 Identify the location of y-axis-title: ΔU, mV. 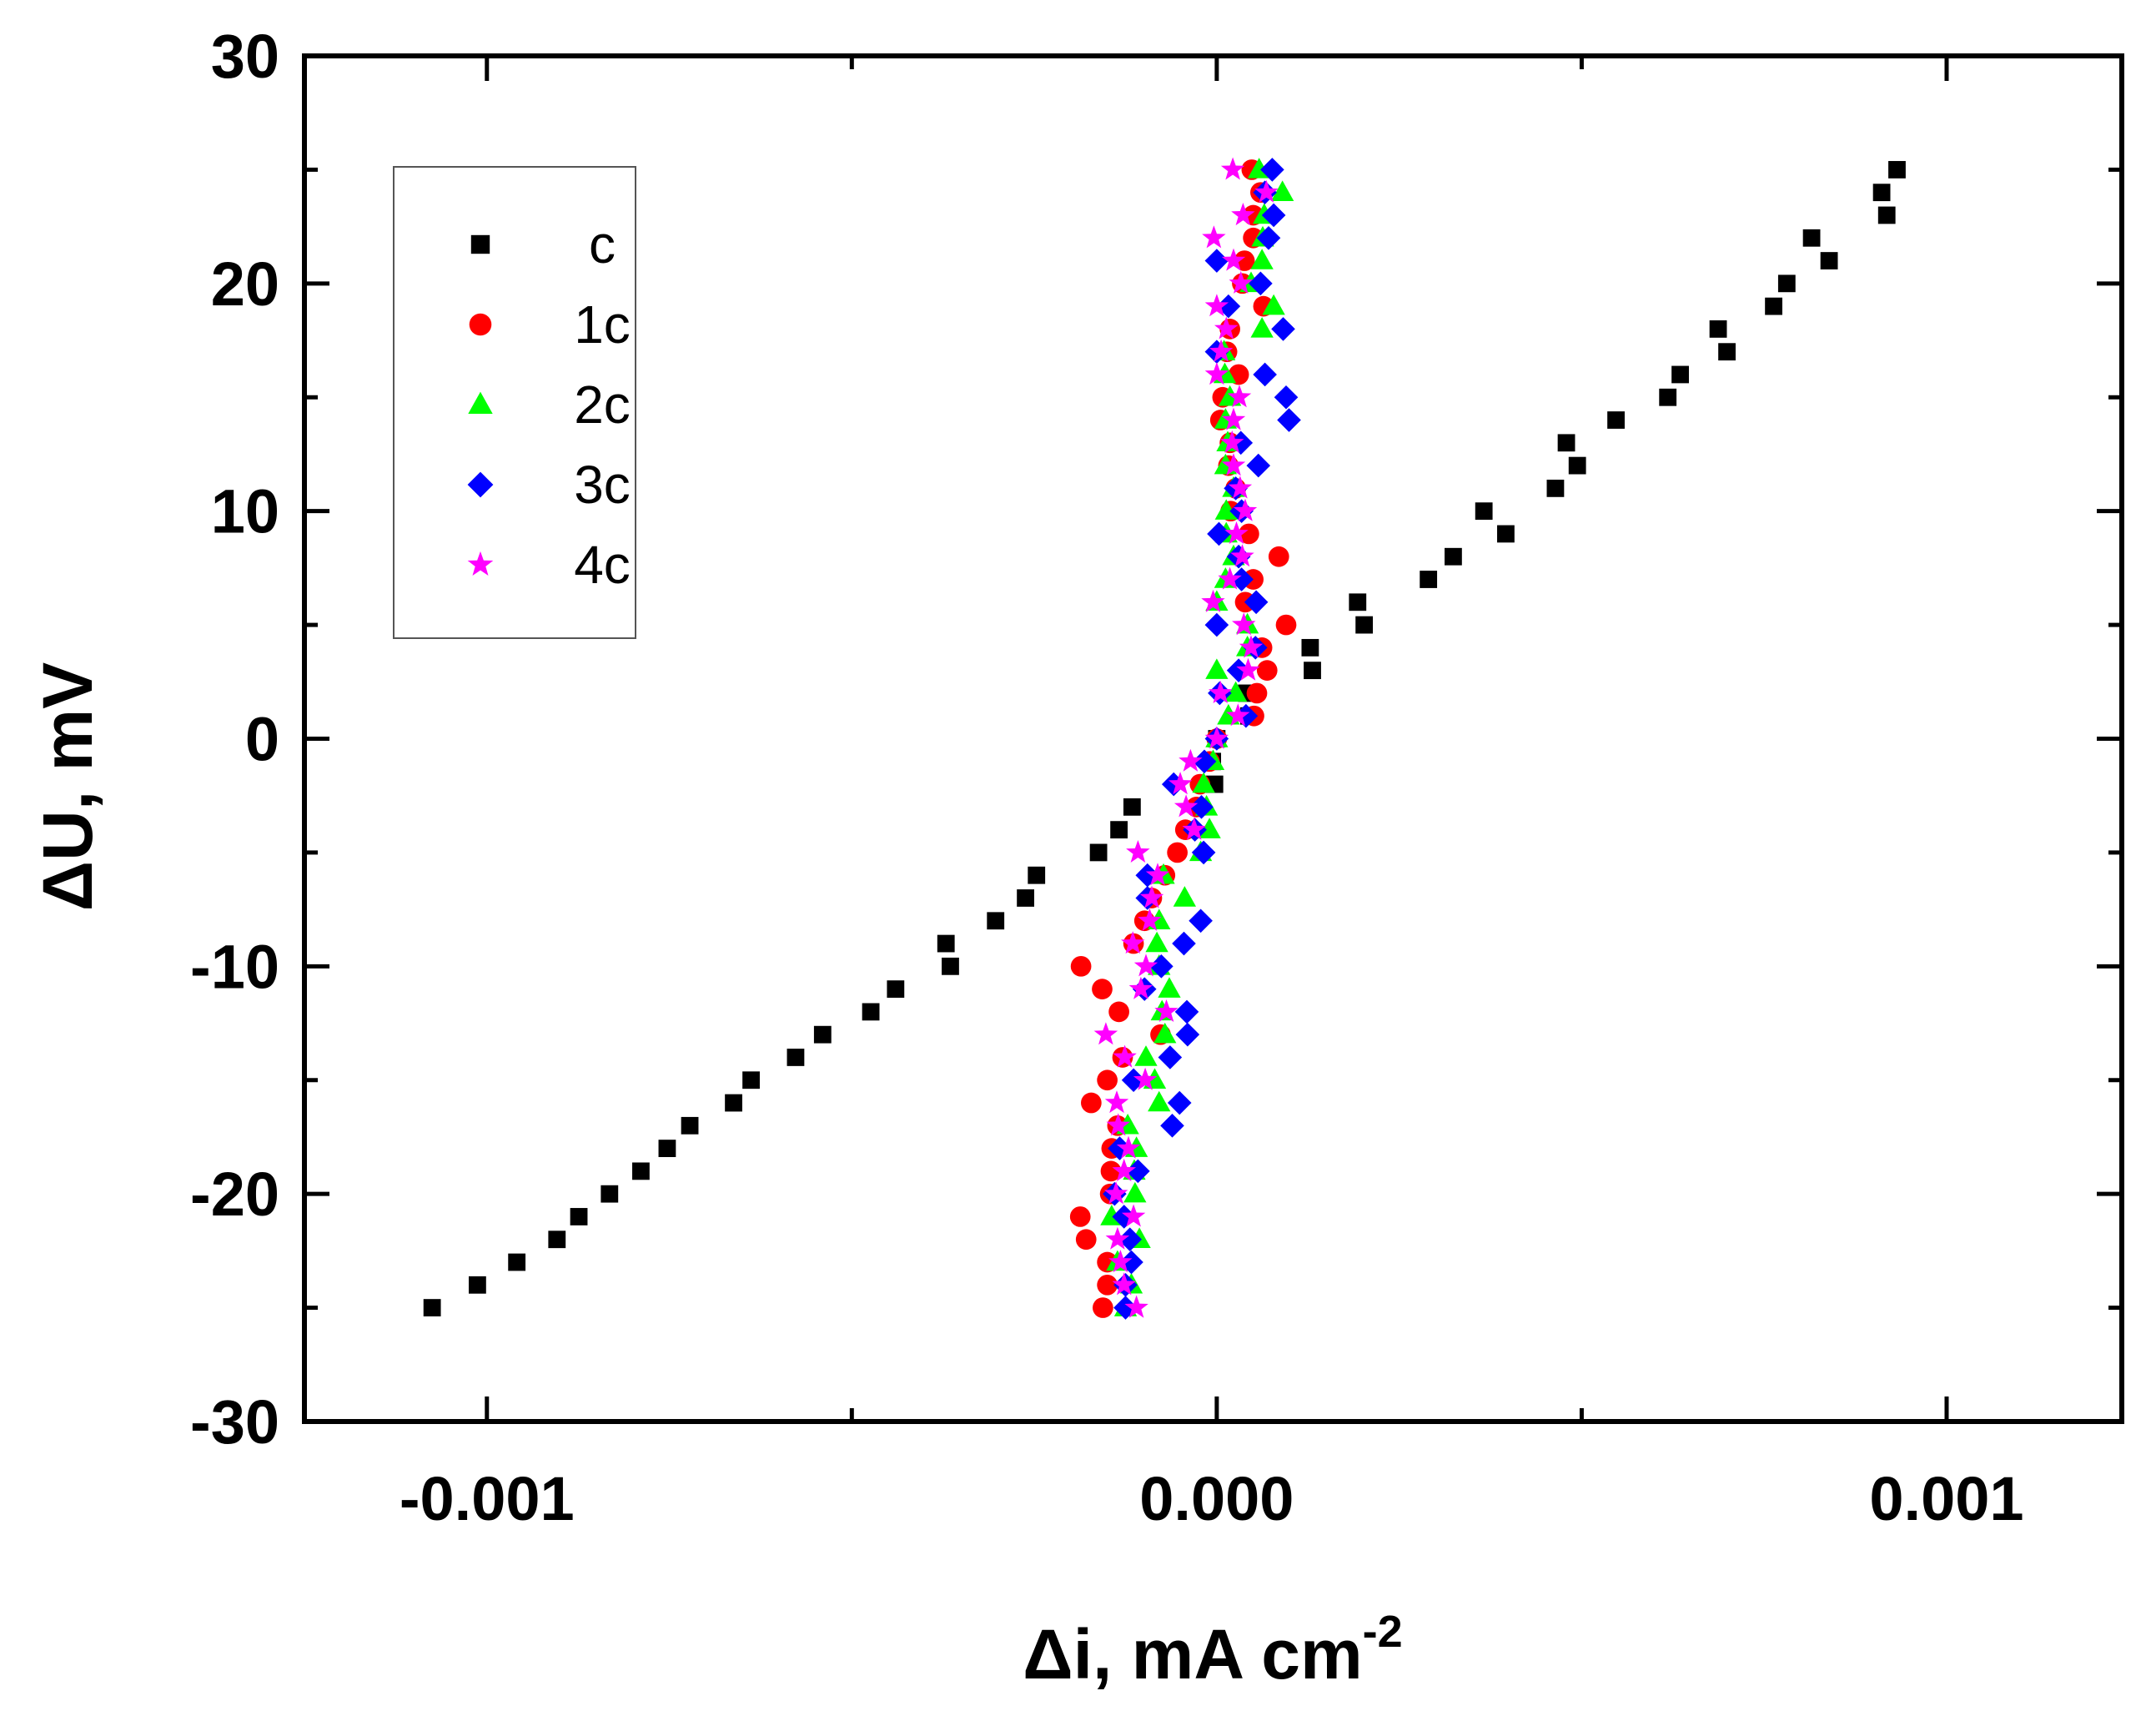
(67, 786).